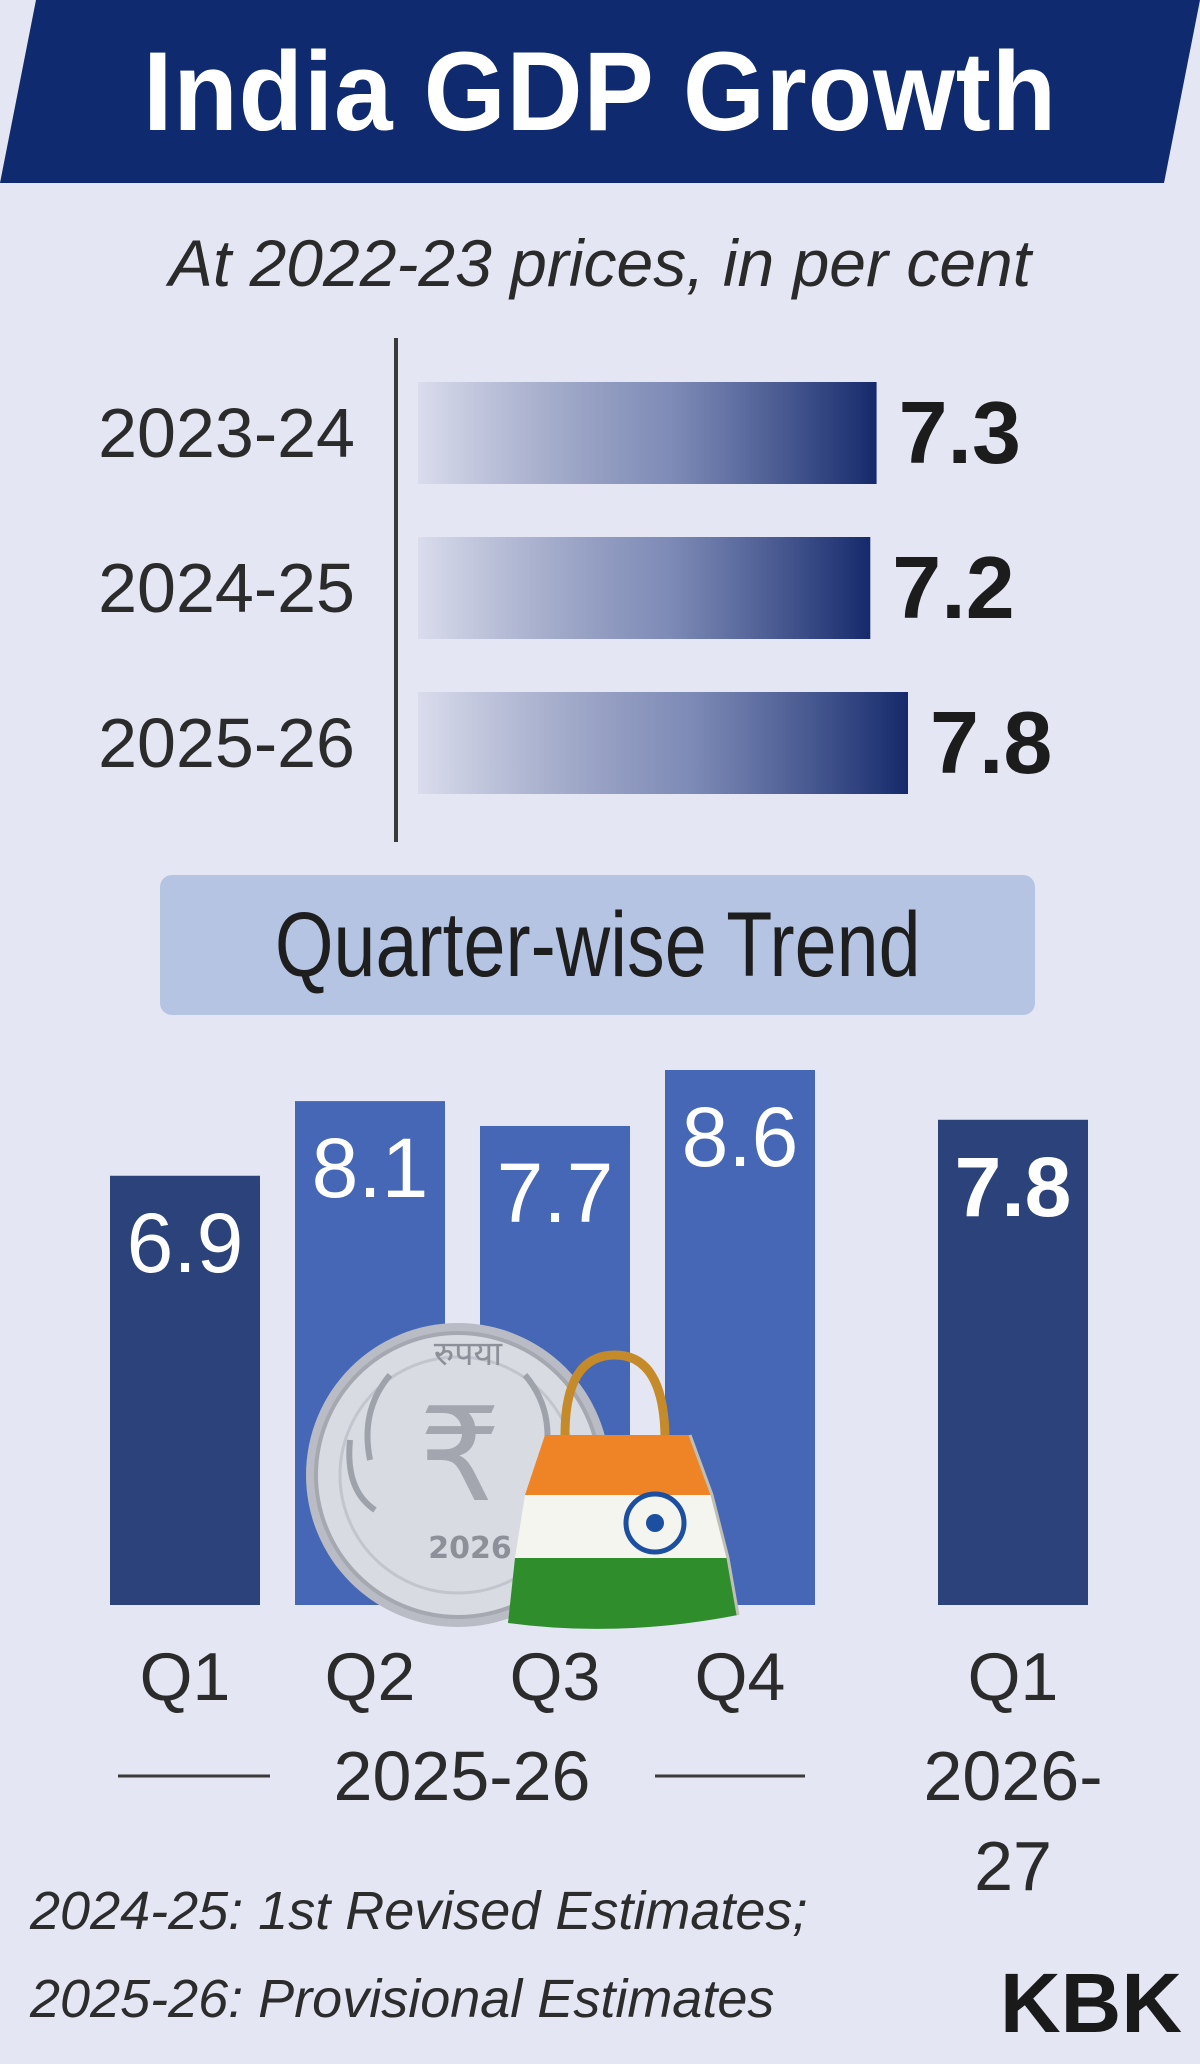  I want to click on quarter-section-header: Quarter-wise Trend, so click(597, 945).